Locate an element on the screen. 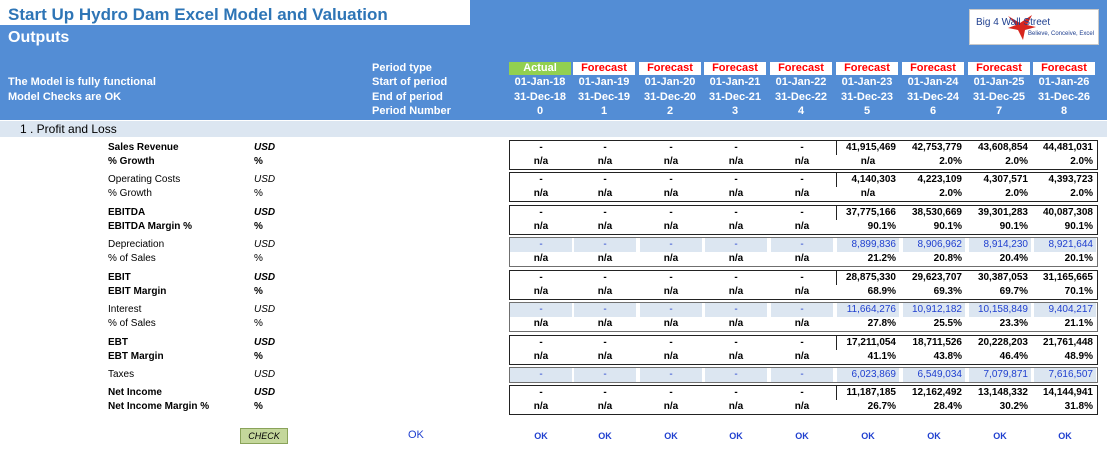  row-ebt-value-2: - is located at coordinates (671, 342).